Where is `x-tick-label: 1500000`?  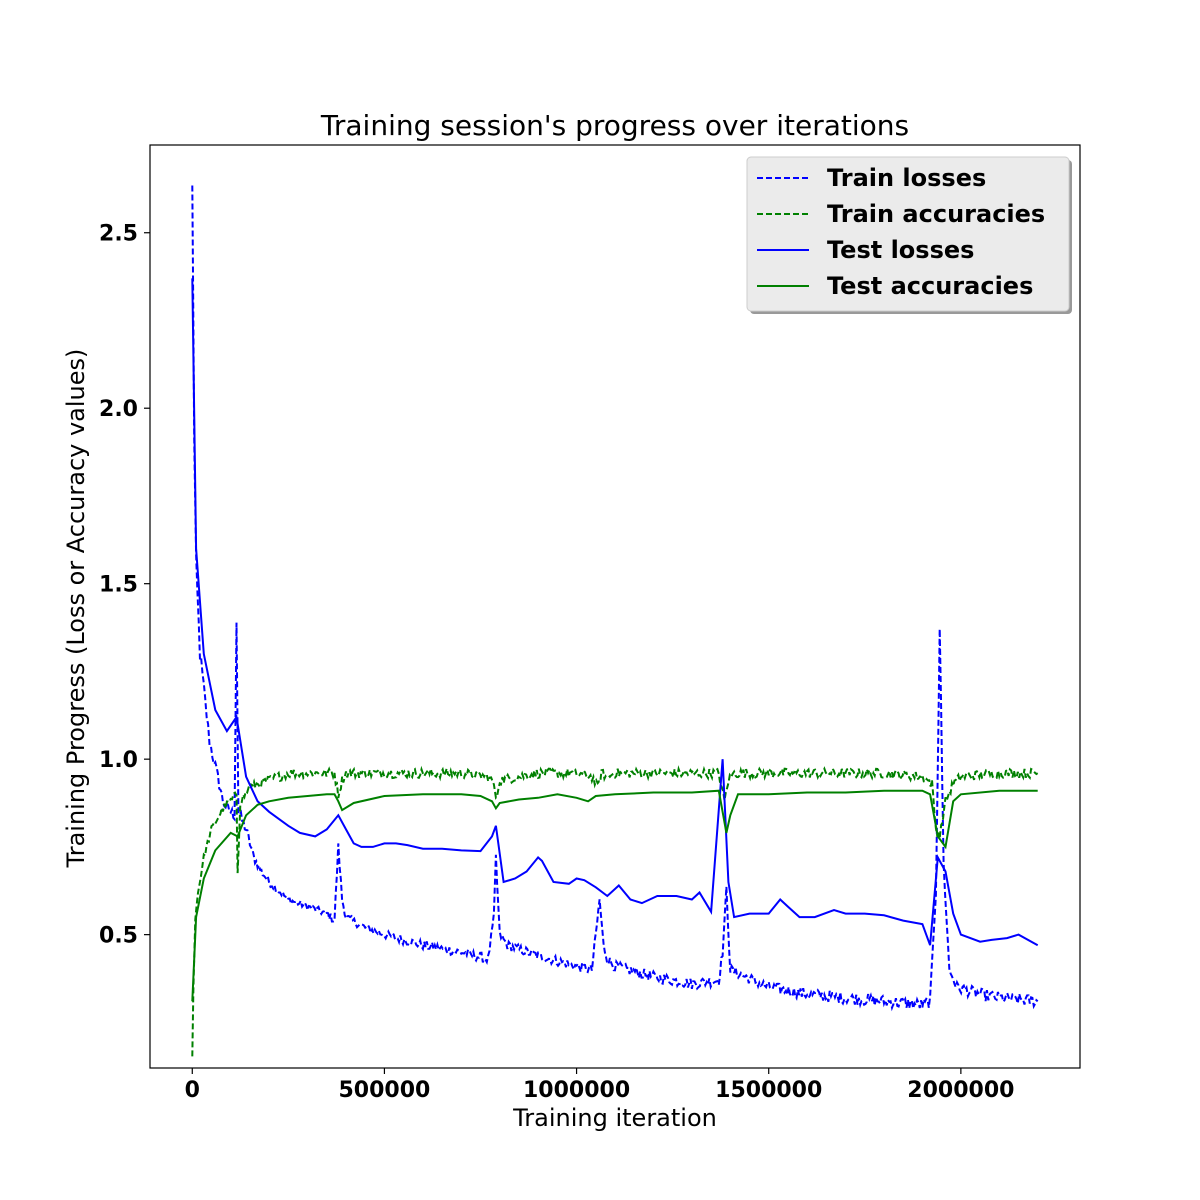 x-tick-label: 1500000 is located at coordinates (768, 1090).